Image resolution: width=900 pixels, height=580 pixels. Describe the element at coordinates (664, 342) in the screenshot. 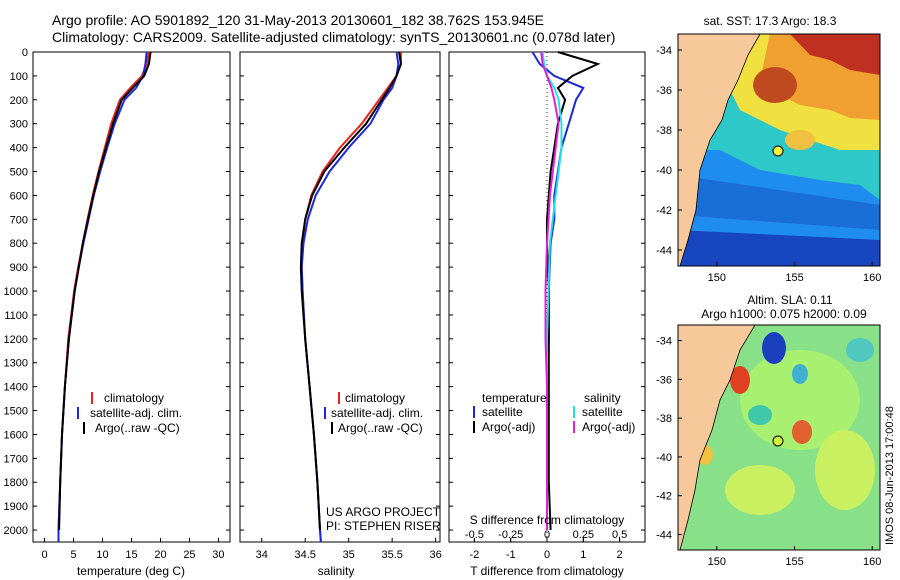

I see `sla-lat-tick-label: -34` at that location.